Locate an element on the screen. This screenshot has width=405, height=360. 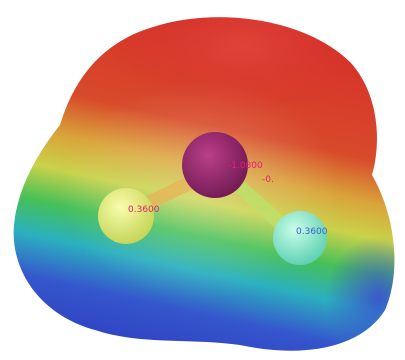
partial-charge-label: -0. is located at coordinates (268, 180).